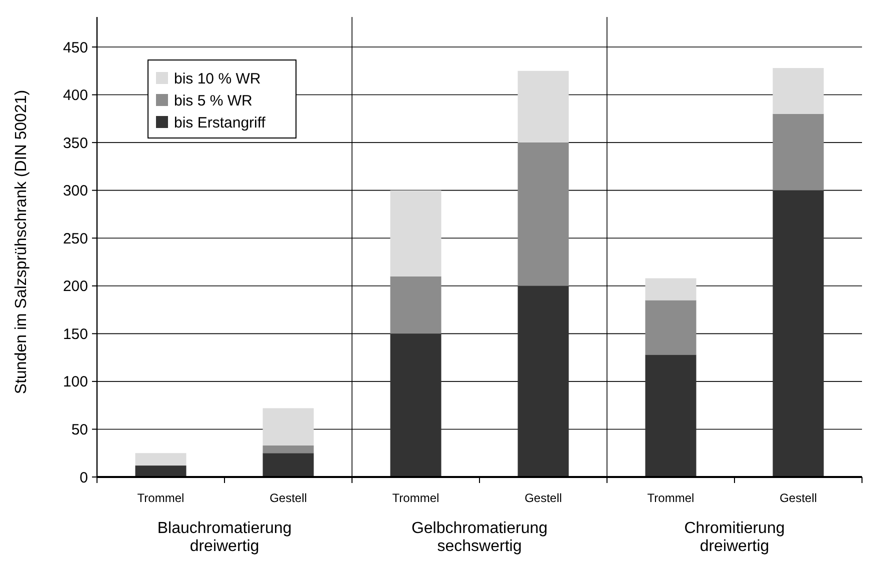  Describe the element at coordinates (75, 239) in the screenshot. I see `y-tick-label: 250` at that location.